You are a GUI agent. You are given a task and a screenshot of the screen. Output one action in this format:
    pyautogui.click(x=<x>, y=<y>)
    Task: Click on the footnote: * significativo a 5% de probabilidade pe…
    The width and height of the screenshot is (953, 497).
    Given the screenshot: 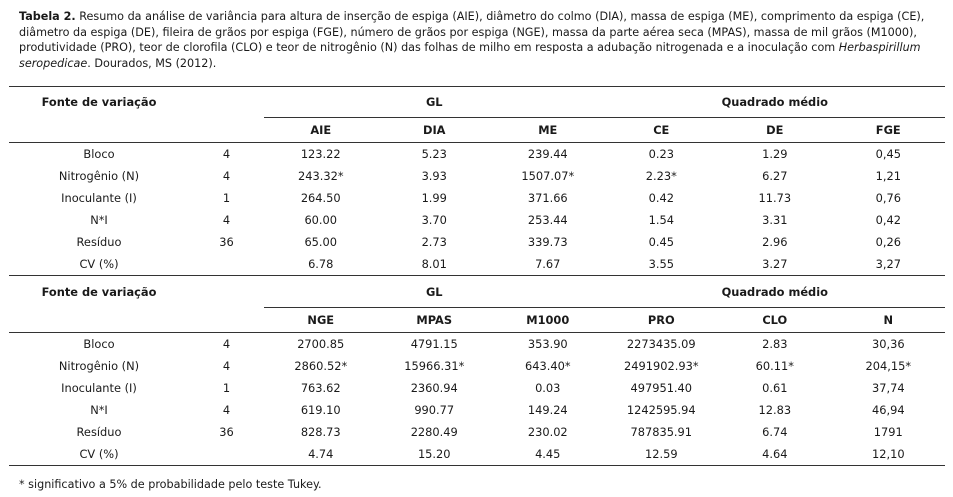 What is the action you would take?
    pyautogui.click(x=170, y=484)
    